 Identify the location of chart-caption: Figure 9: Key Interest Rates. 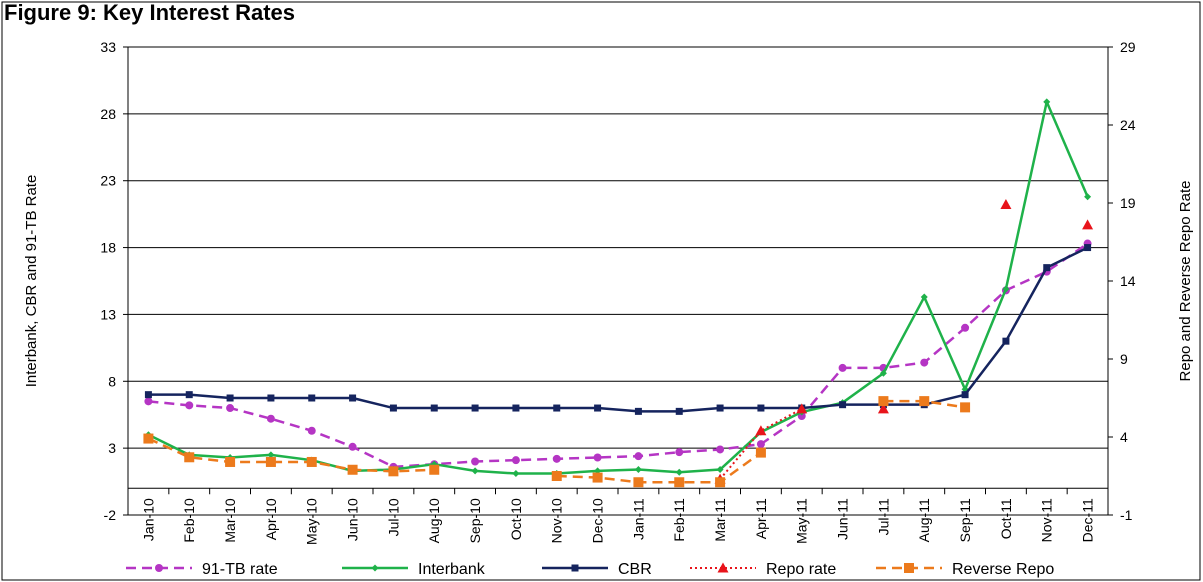
(149, 12).